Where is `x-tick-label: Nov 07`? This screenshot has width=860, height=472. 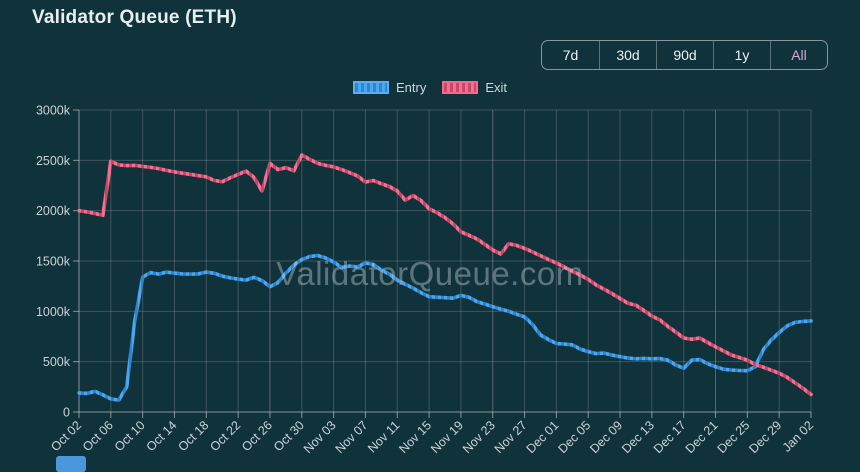 x-tick-label: Nov 07 is located at coordinates (352, 437).